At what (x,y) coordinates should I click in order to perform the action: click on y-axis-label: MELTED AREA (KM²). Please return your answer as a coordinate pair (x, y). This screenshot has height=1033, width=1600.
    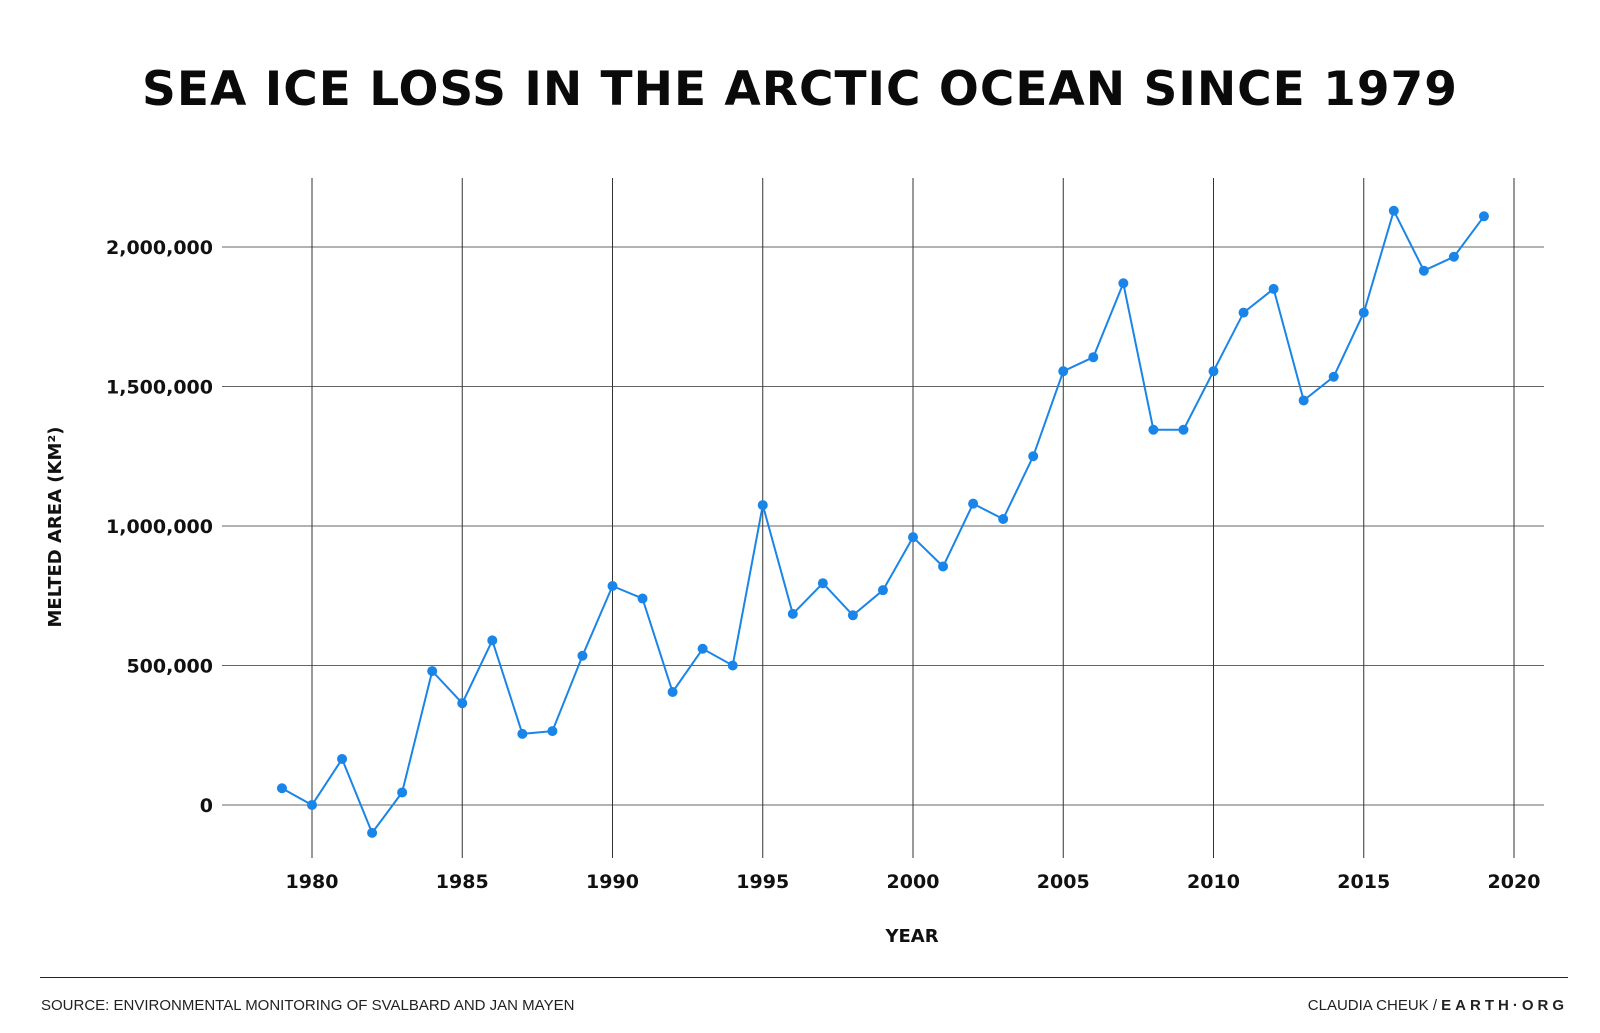
    Looking at the image, I should click on (55, 527).